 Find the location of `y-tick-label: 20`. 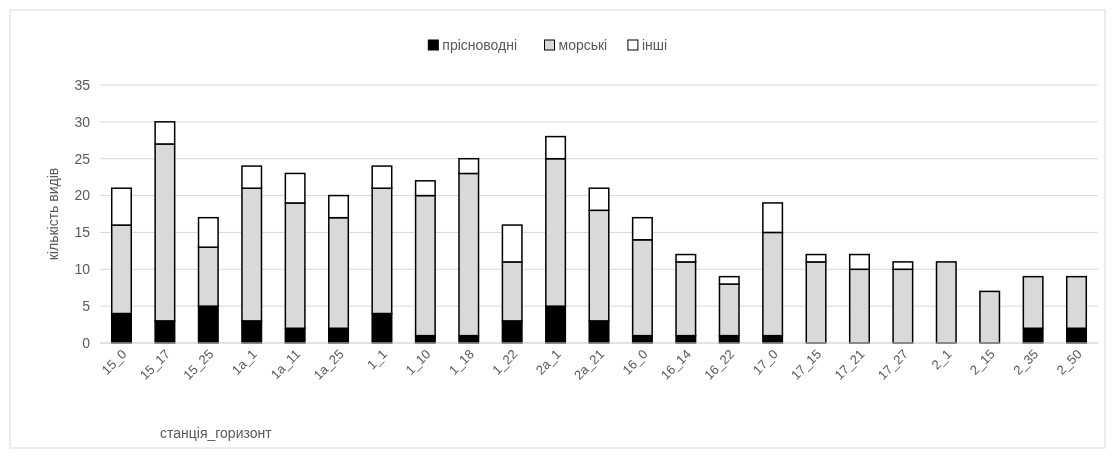

y-tick-label: 20 is located at coordinates (82, 195).